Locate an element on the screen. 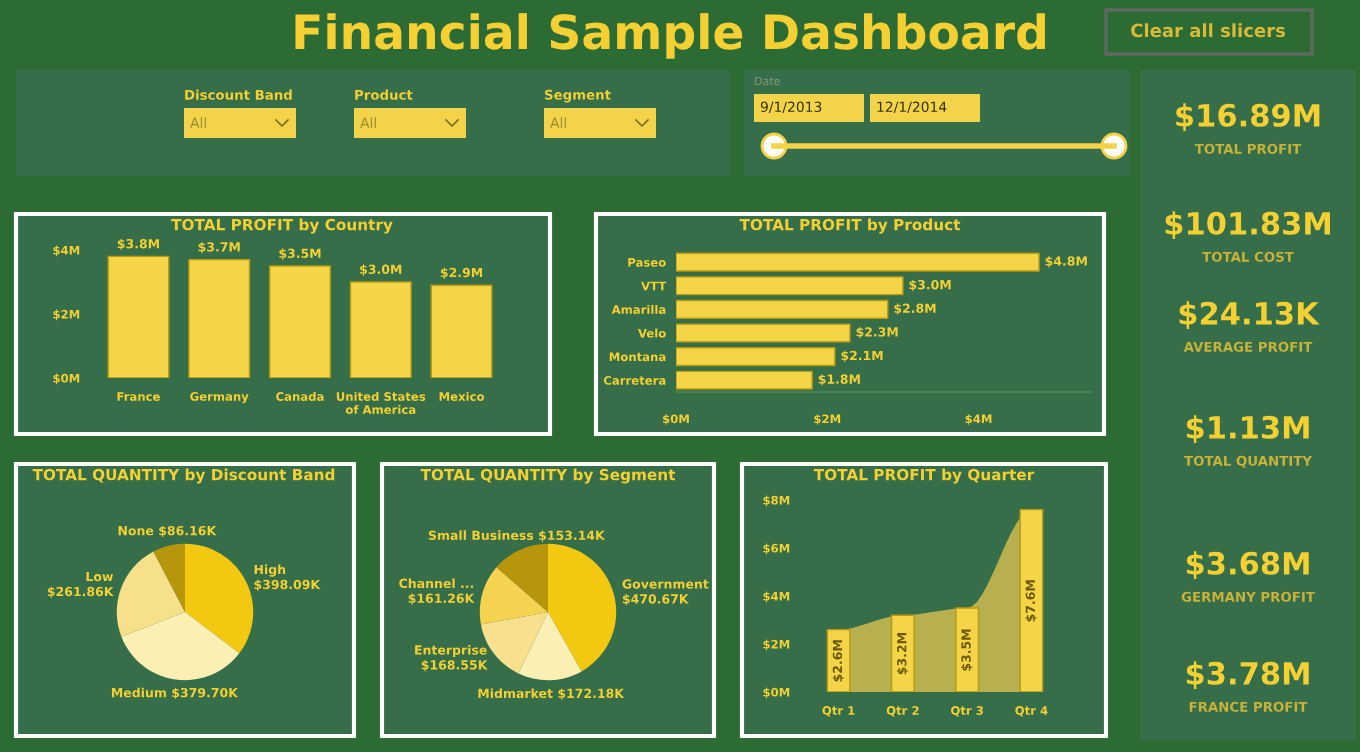 This screenshot has width=1360, height=752. text: $16.89M is located at coordinates (1248, 117).